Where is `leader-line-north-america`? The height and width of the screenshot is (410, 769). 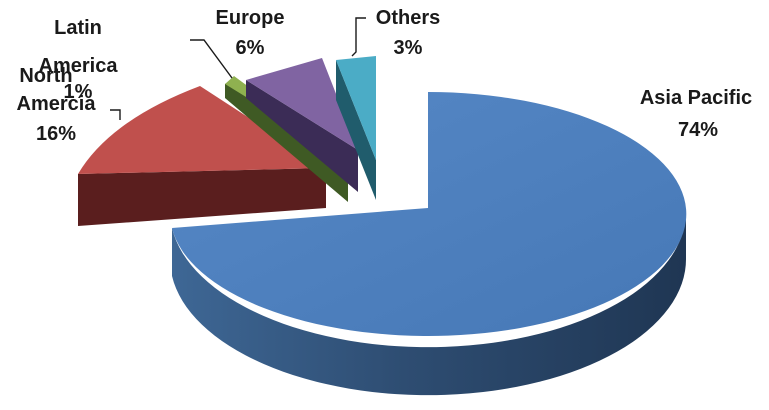 leader-line-north-america is located at coordinates (115, 114).